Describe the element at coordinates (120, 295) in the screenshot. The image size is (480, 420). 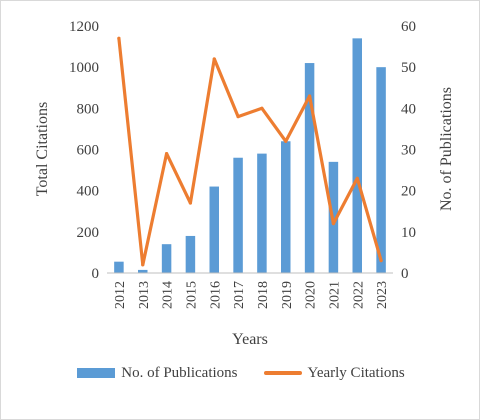
I see `x-tick-label-2012: 2012` at that location.